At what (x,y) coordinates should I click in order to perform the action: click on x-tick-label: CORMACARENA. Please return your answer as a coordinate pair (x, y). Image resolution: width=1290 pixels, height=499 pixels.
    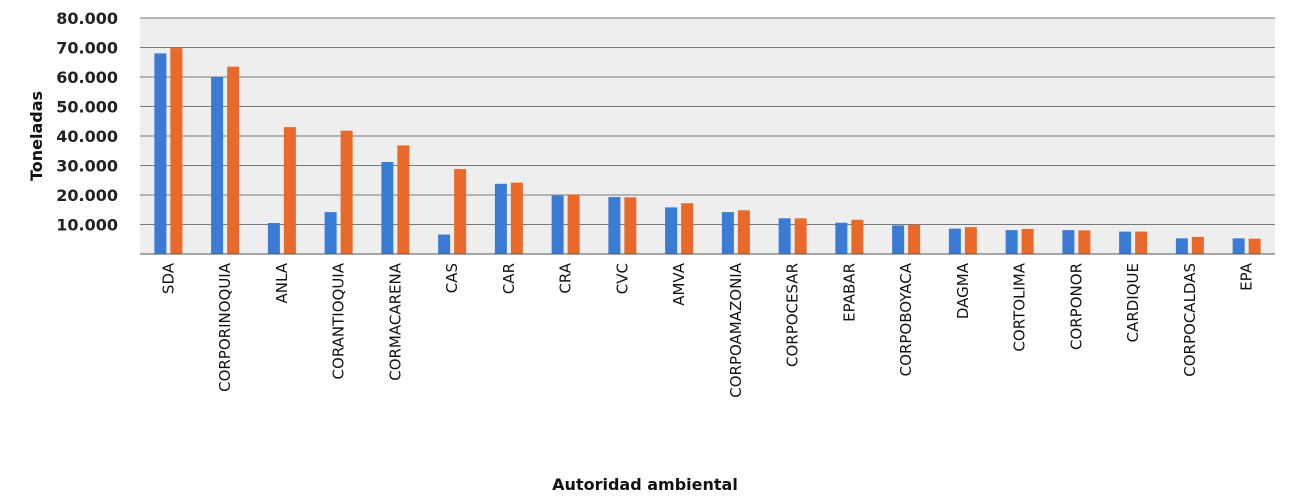
    Looking at the image, I should click on (395, 321).